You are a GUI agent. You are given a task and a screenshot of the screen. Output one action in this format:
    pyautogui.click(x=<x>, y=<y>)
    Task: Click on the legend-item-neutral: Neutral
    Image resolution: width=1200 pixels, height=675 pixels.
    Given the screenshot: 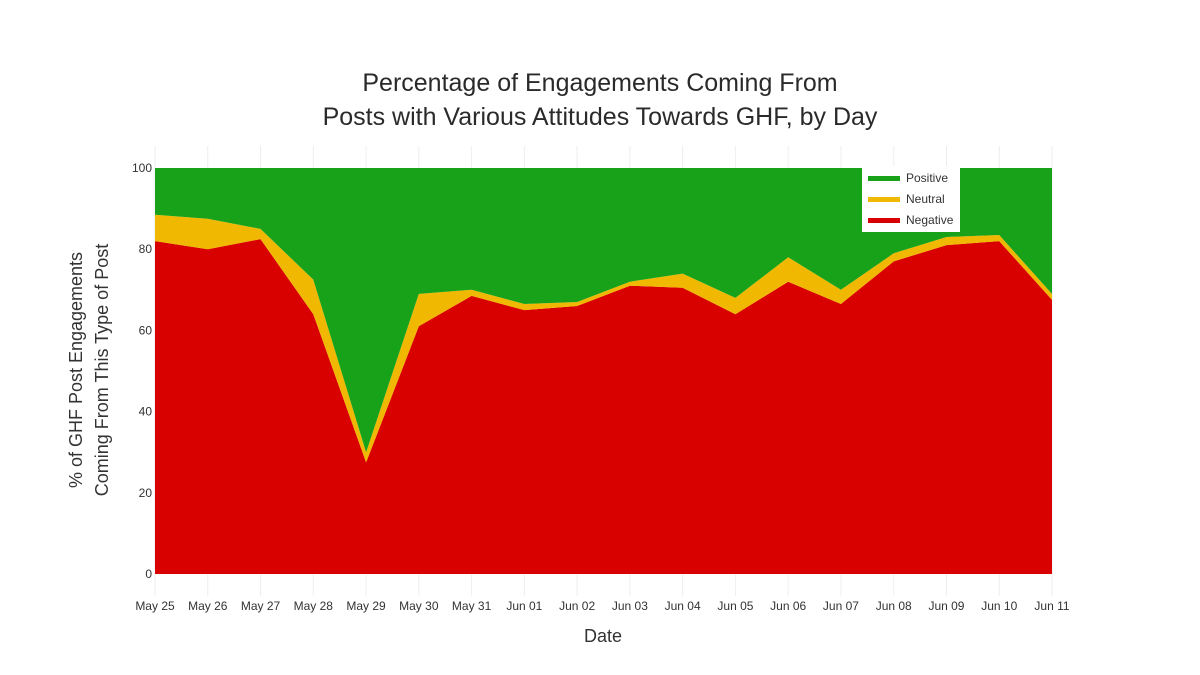 What is the action you would take?
    pyautogui.click(x=906, y=199)
    